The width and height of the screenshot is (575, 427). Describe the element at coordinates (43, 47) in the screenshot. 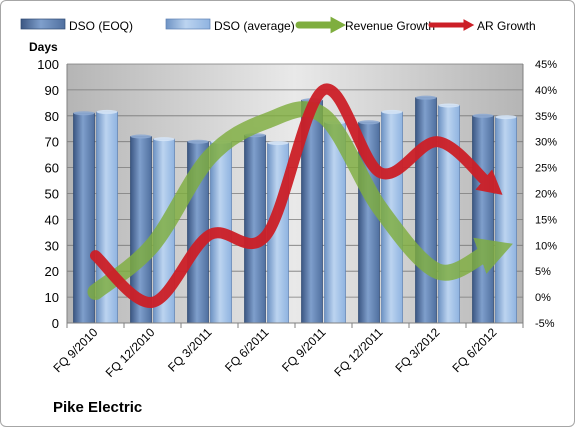

I see `y-axis-title: Days` at that location.